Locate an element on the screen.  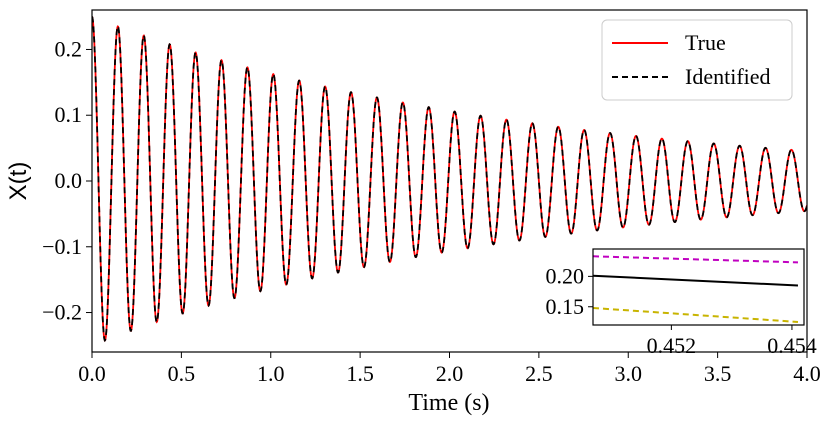
x-tick-label: 1.0 is located at coordinates (271, 373).